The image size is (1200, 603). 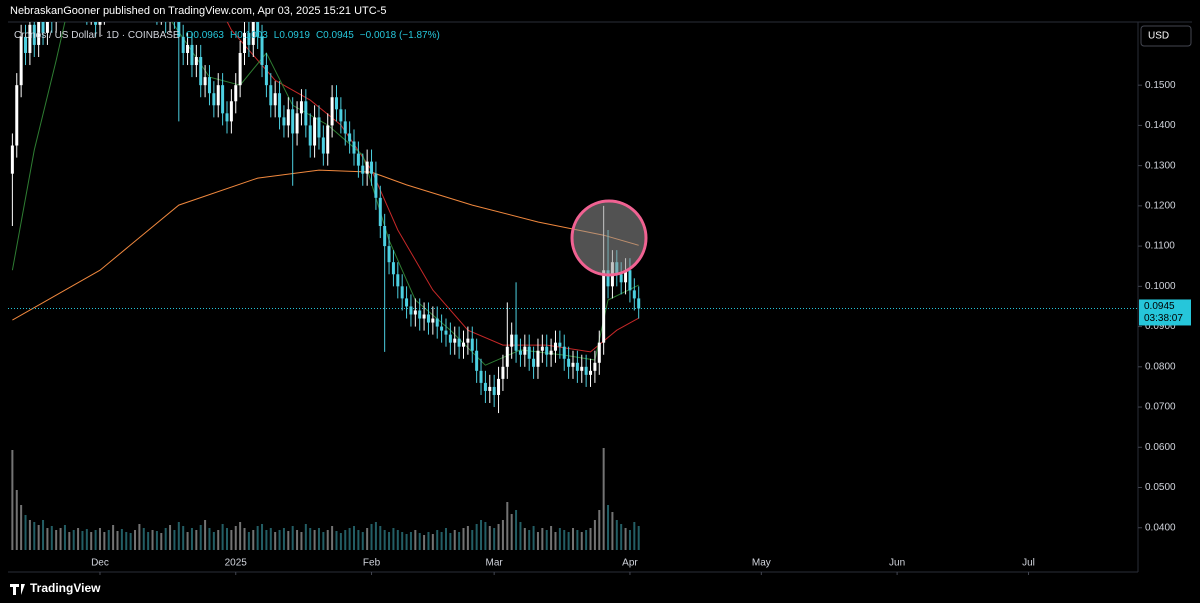 What do you see at coordinates (1160, 246) in the screenshot?
I see `y-tick-label: 0.1100` at bounding box center [1160, 246].